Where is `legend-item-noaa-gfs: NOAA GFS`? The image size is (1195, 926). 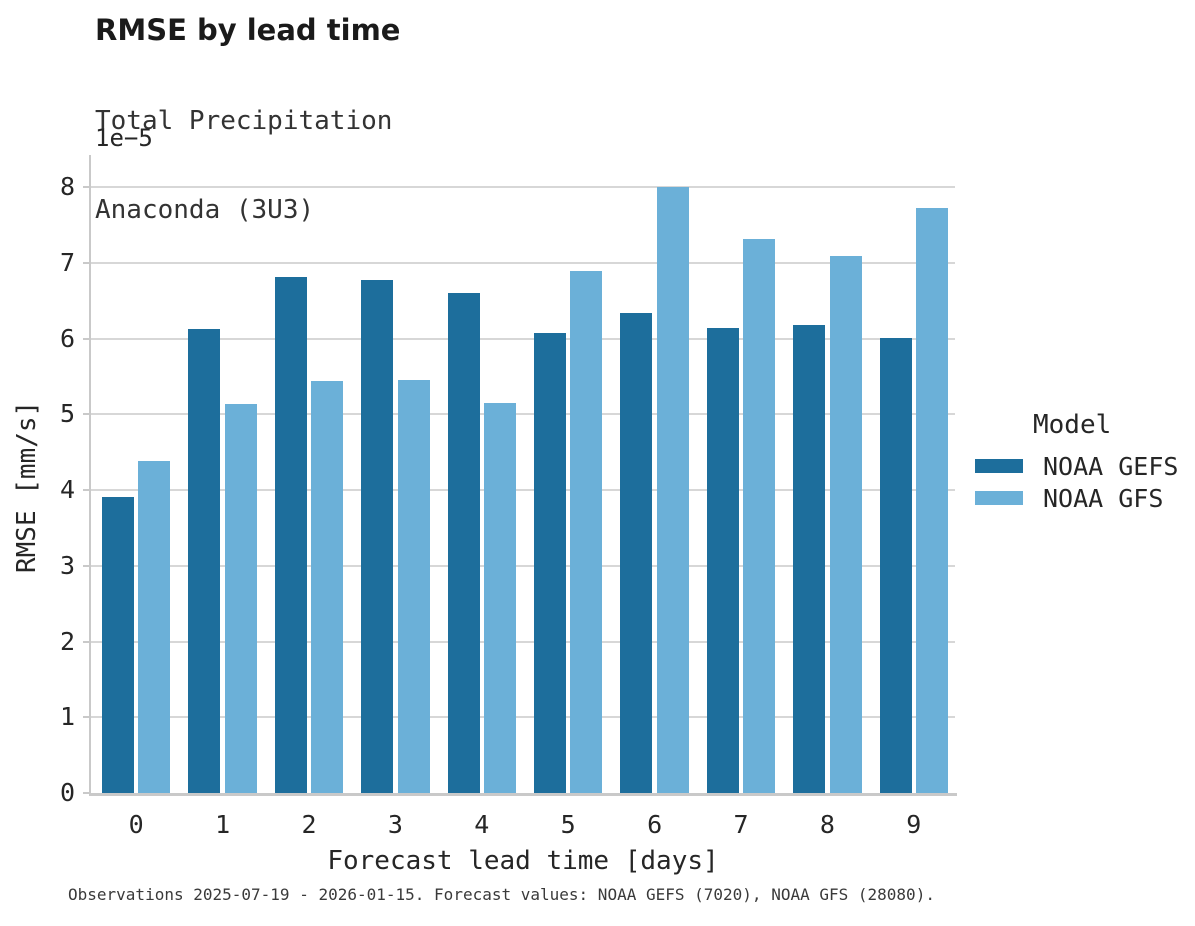
legend-item-noaa-gfs: NOAA GFS is located at coordinates (1082, 498).